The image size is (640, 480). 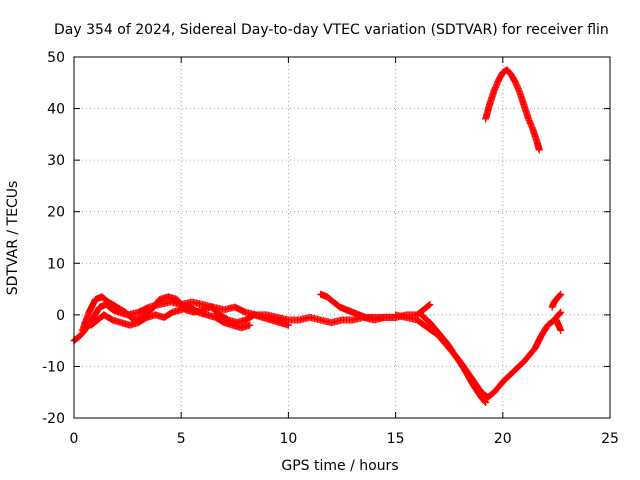 I want to click on series-sat-track-b, so click(x=185, y=313).